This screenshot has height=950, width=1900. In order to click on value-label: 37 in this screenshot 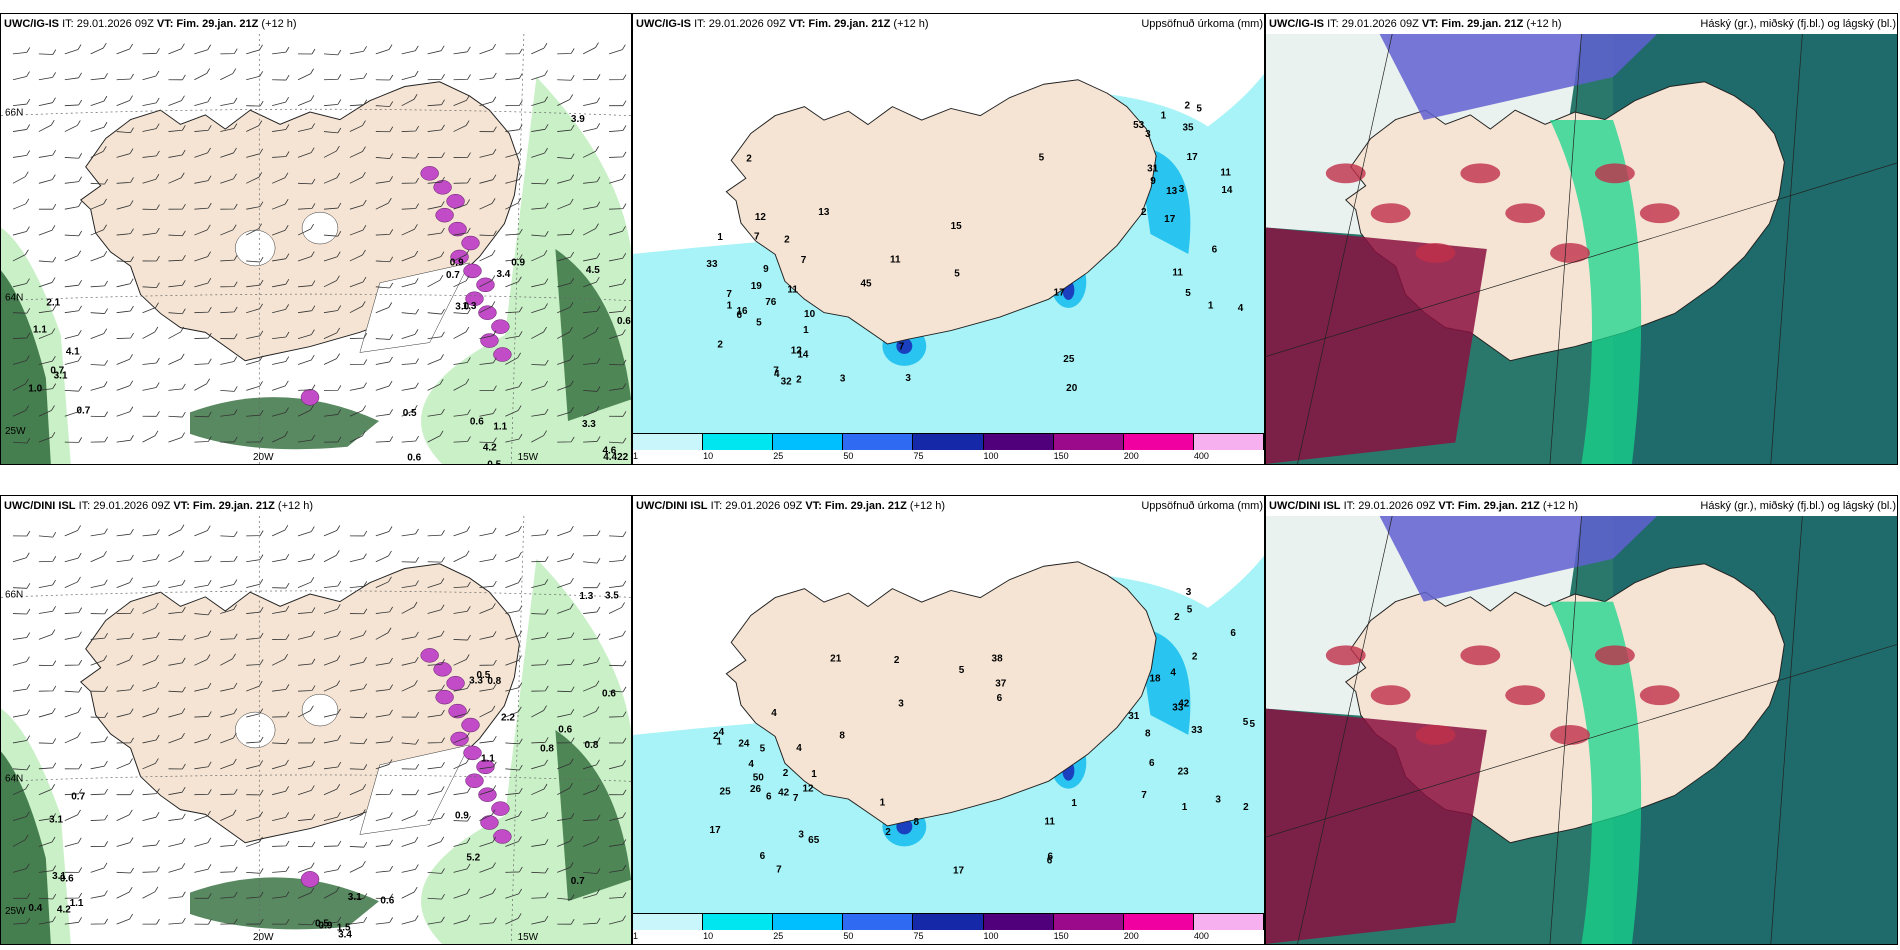, I will do `click(1001, 684)`.